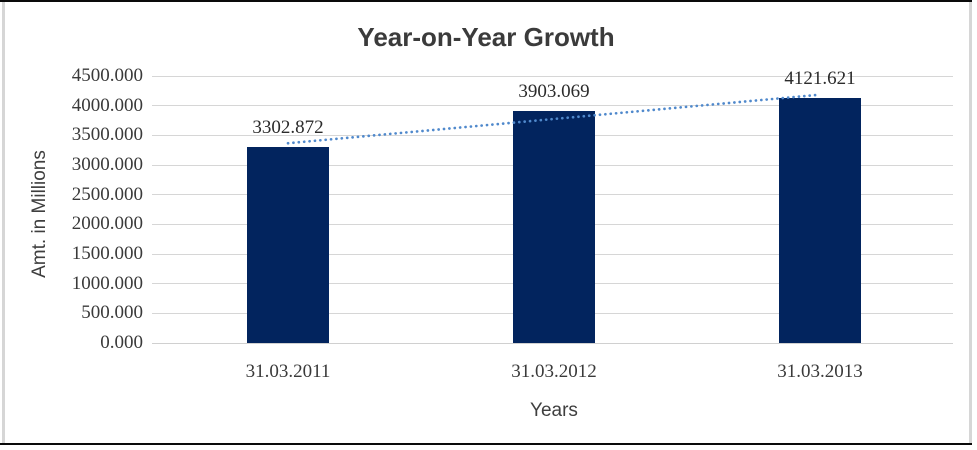 The height and width of the screenshot is (450, 977). Describe the element at coordinates (486, 444) in the screenshot. I see `frame-border-bottom` at that location.